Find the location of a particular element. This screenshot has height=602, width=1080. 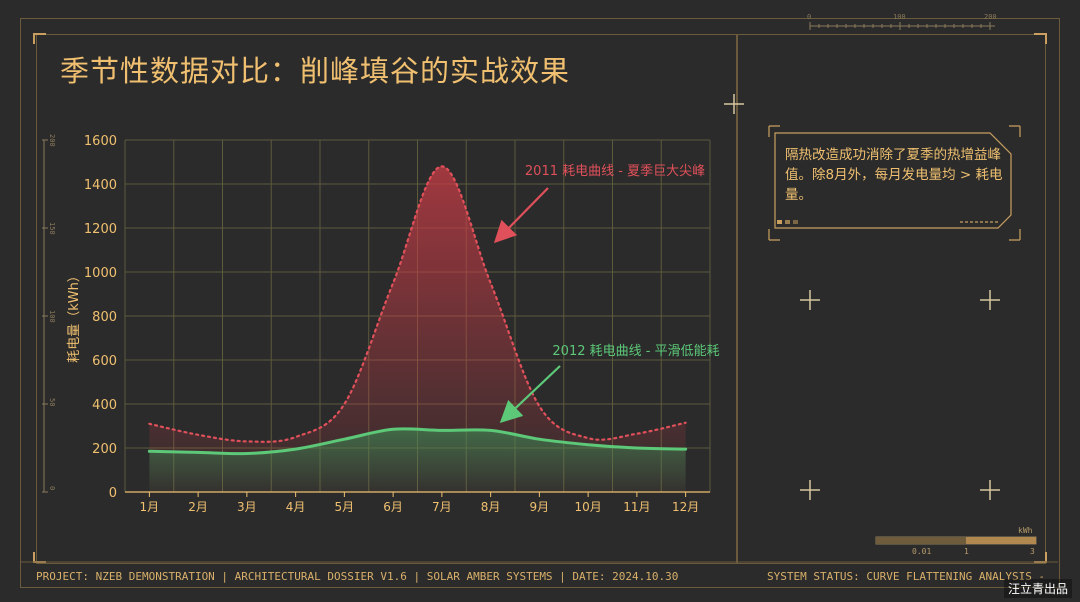

ruler-top-100: 100 is located at coordinates (899, 17).